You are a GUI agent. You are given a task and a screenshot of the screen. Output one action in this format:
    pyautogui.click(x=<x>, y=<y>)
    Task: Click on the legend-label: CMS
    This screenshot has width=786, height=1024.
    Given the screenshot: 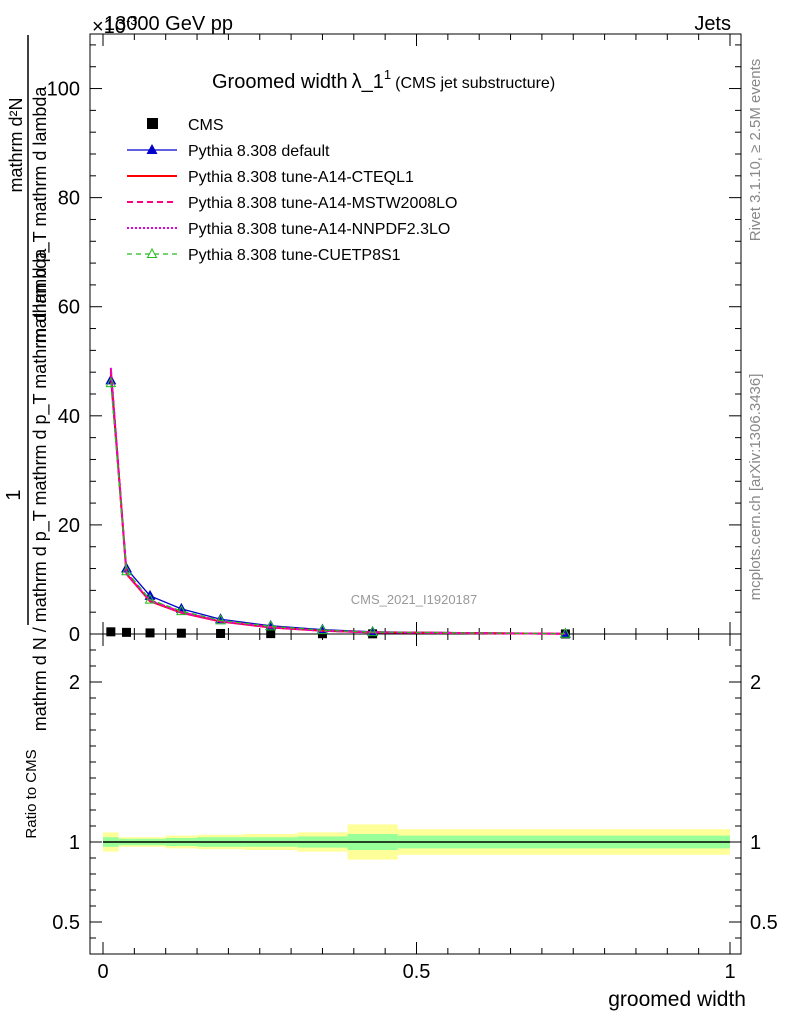 What is the action you would take?
    pyautogui.click(x=206, y=125)
    